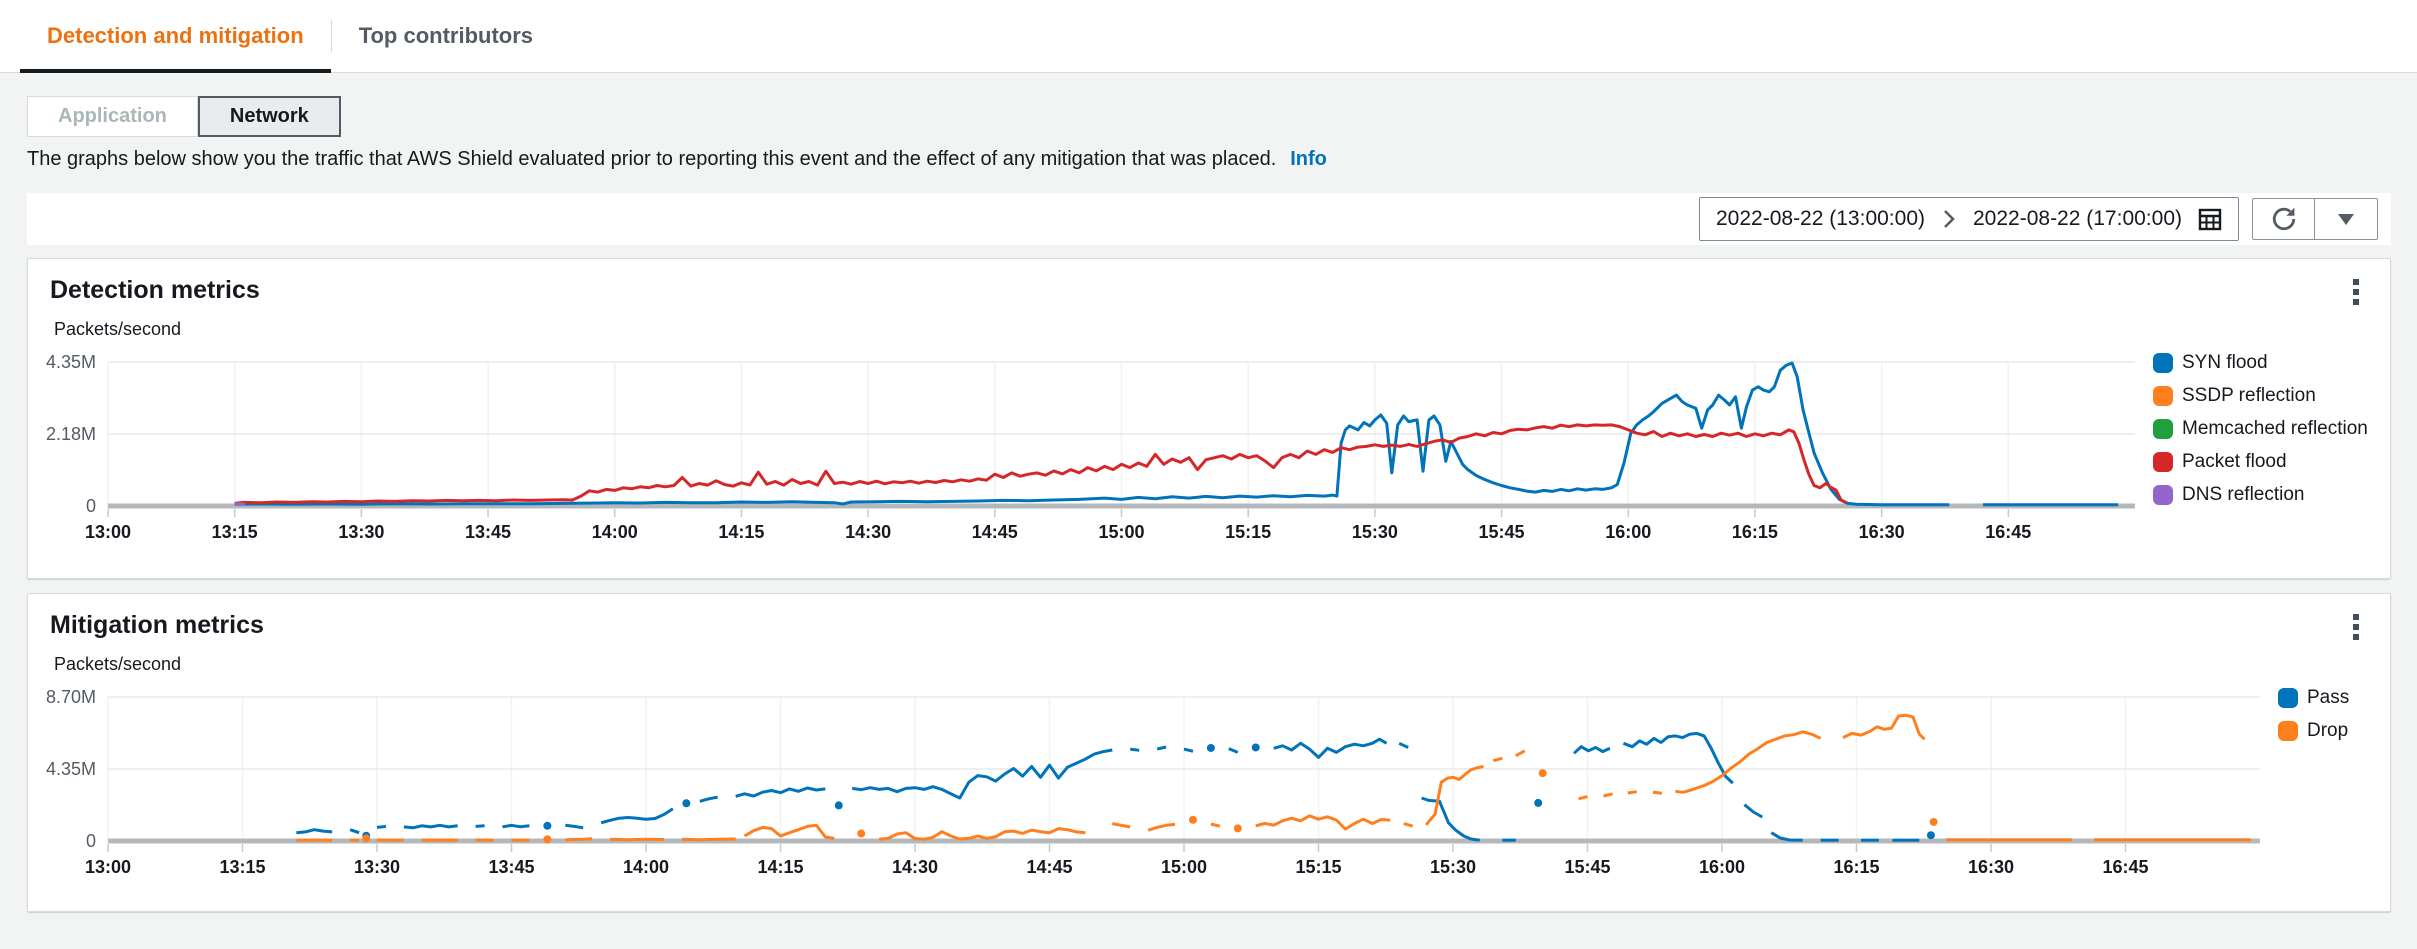 The width and height of the screenshot is (2417, 949). I want to click on legend-item-syn-flood: SYN flood, so click(2260, 363).